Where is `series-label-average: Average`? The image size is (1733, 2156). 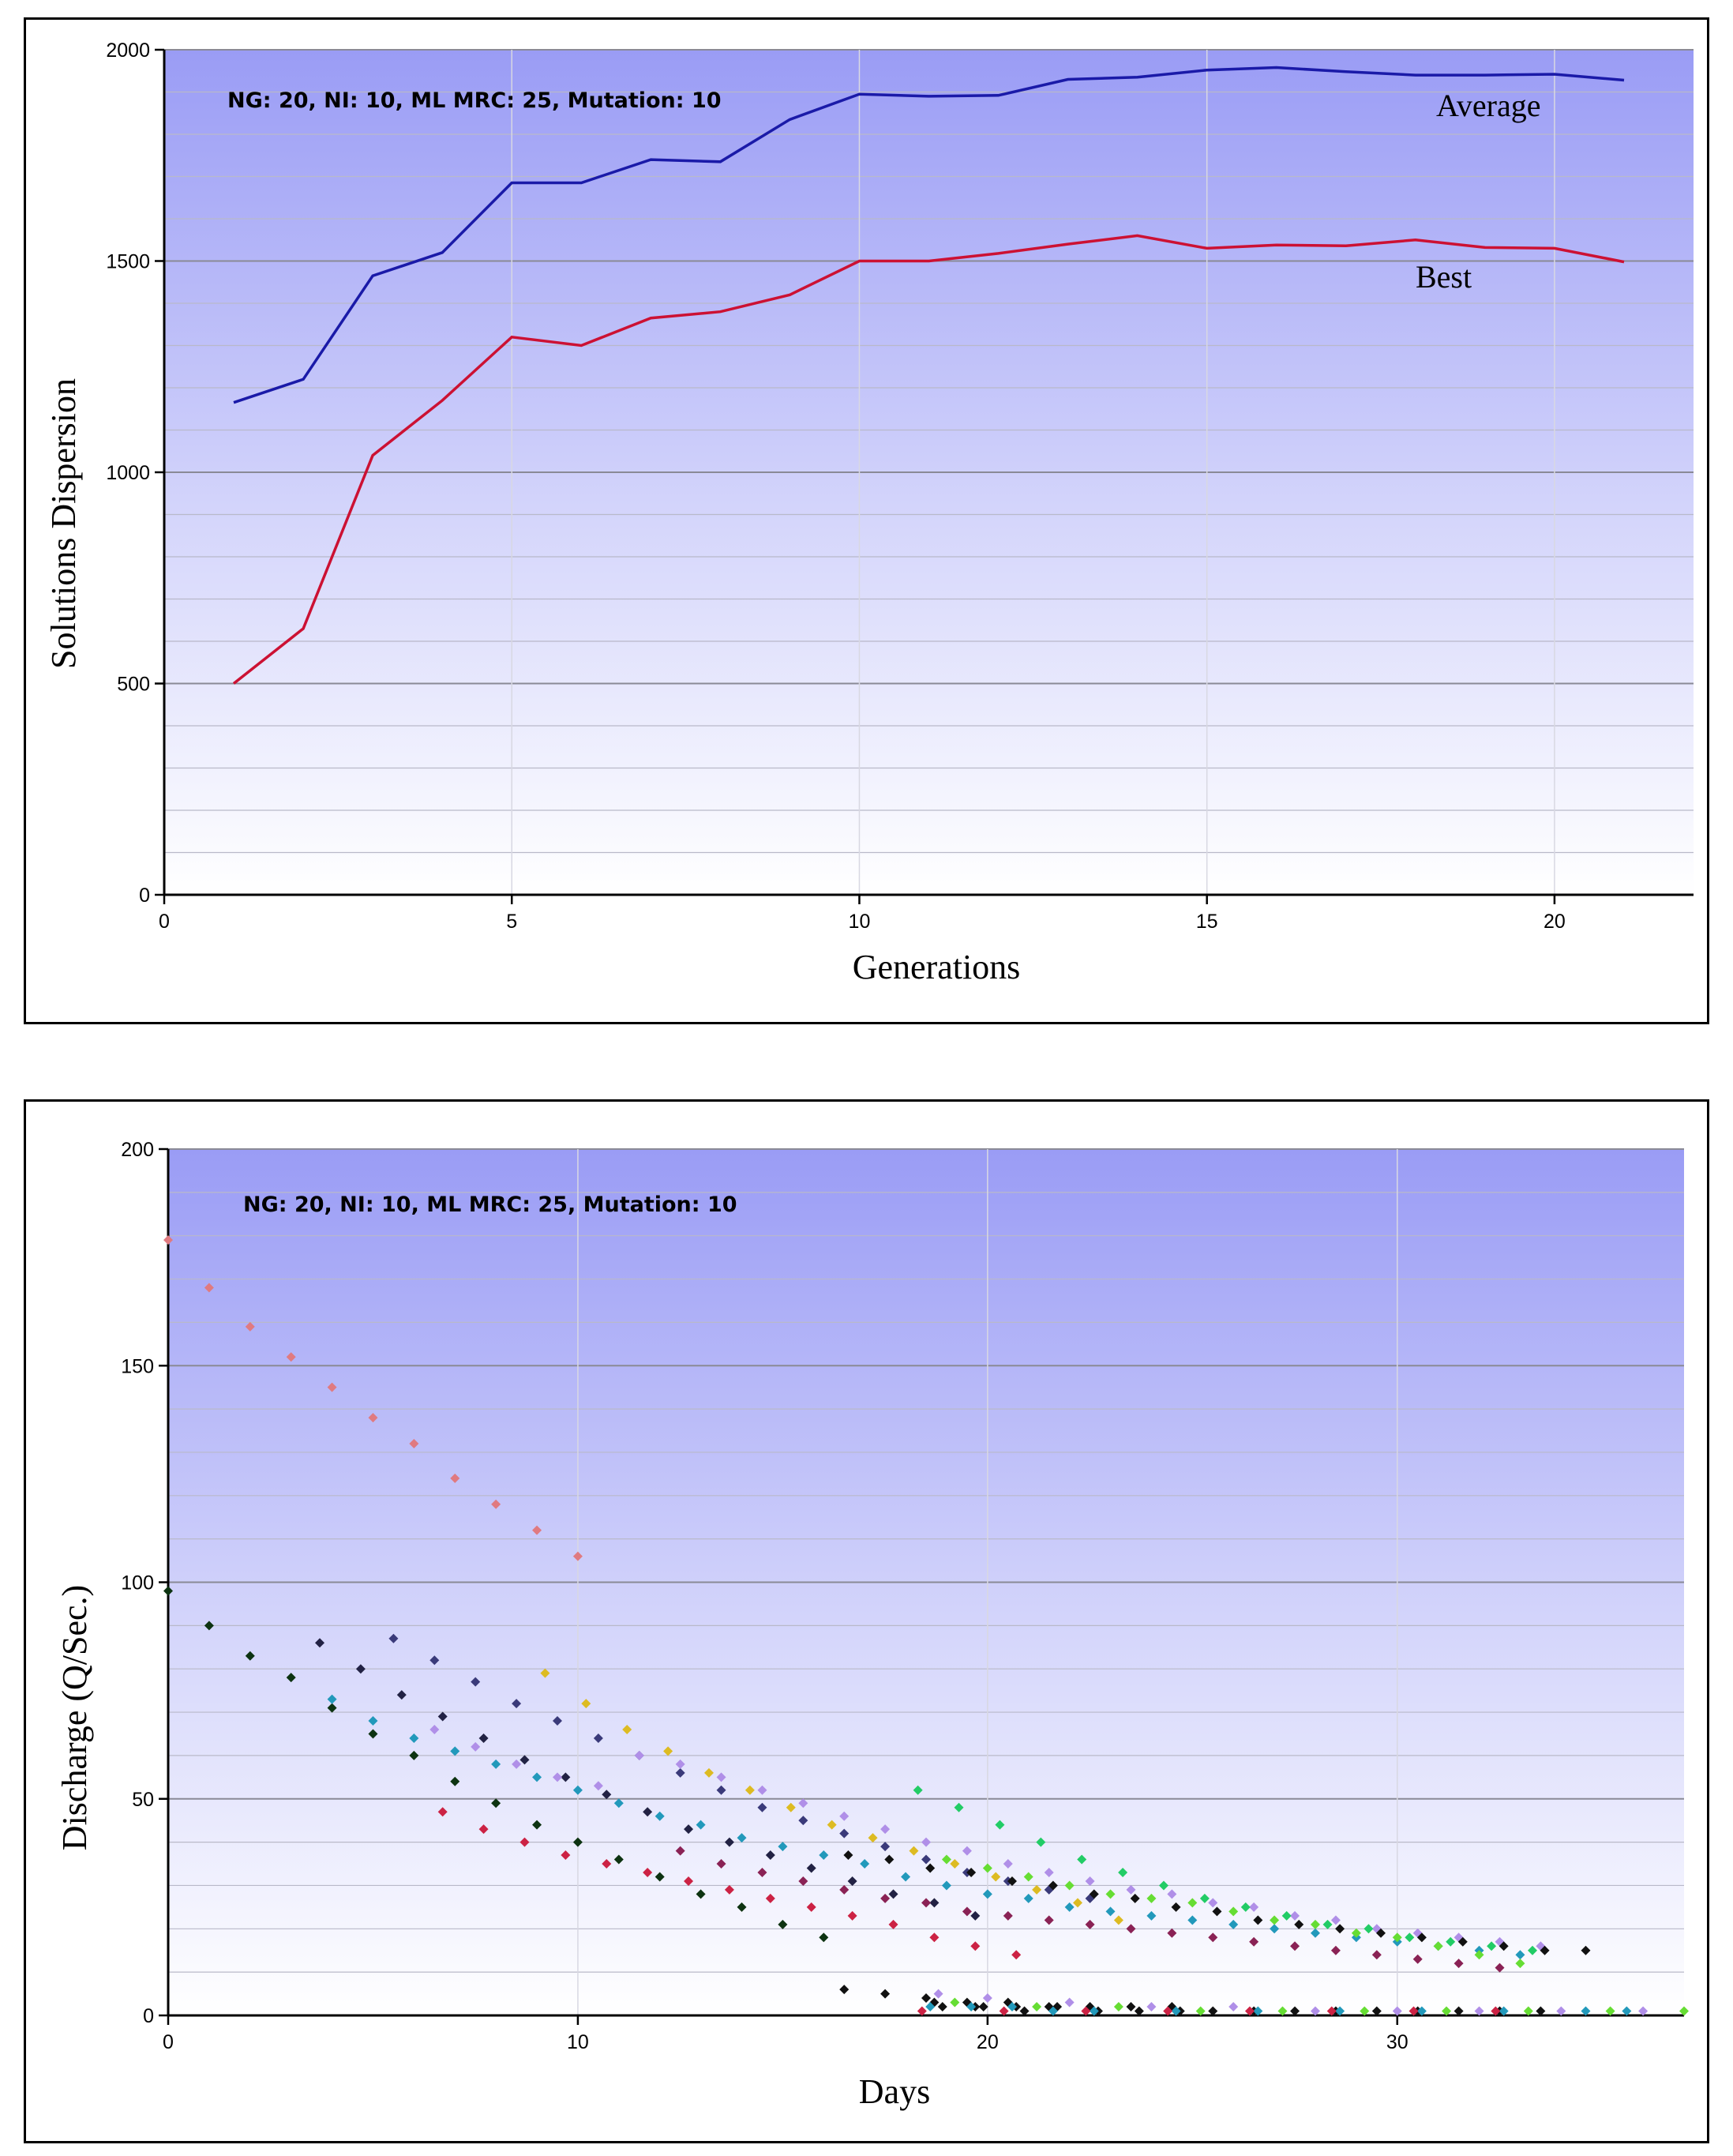
series-label-average: Average is located at coordinates (1488, 105).